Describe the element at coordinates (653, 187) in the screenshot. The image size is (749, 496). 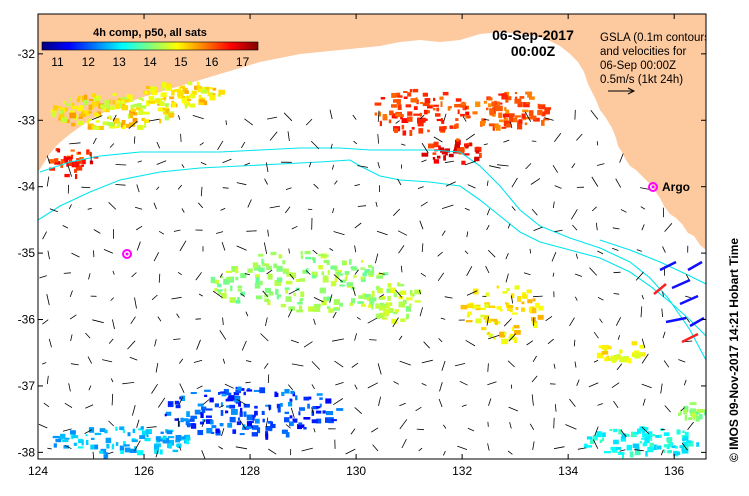
I see `argo-float-coastal` at that location.